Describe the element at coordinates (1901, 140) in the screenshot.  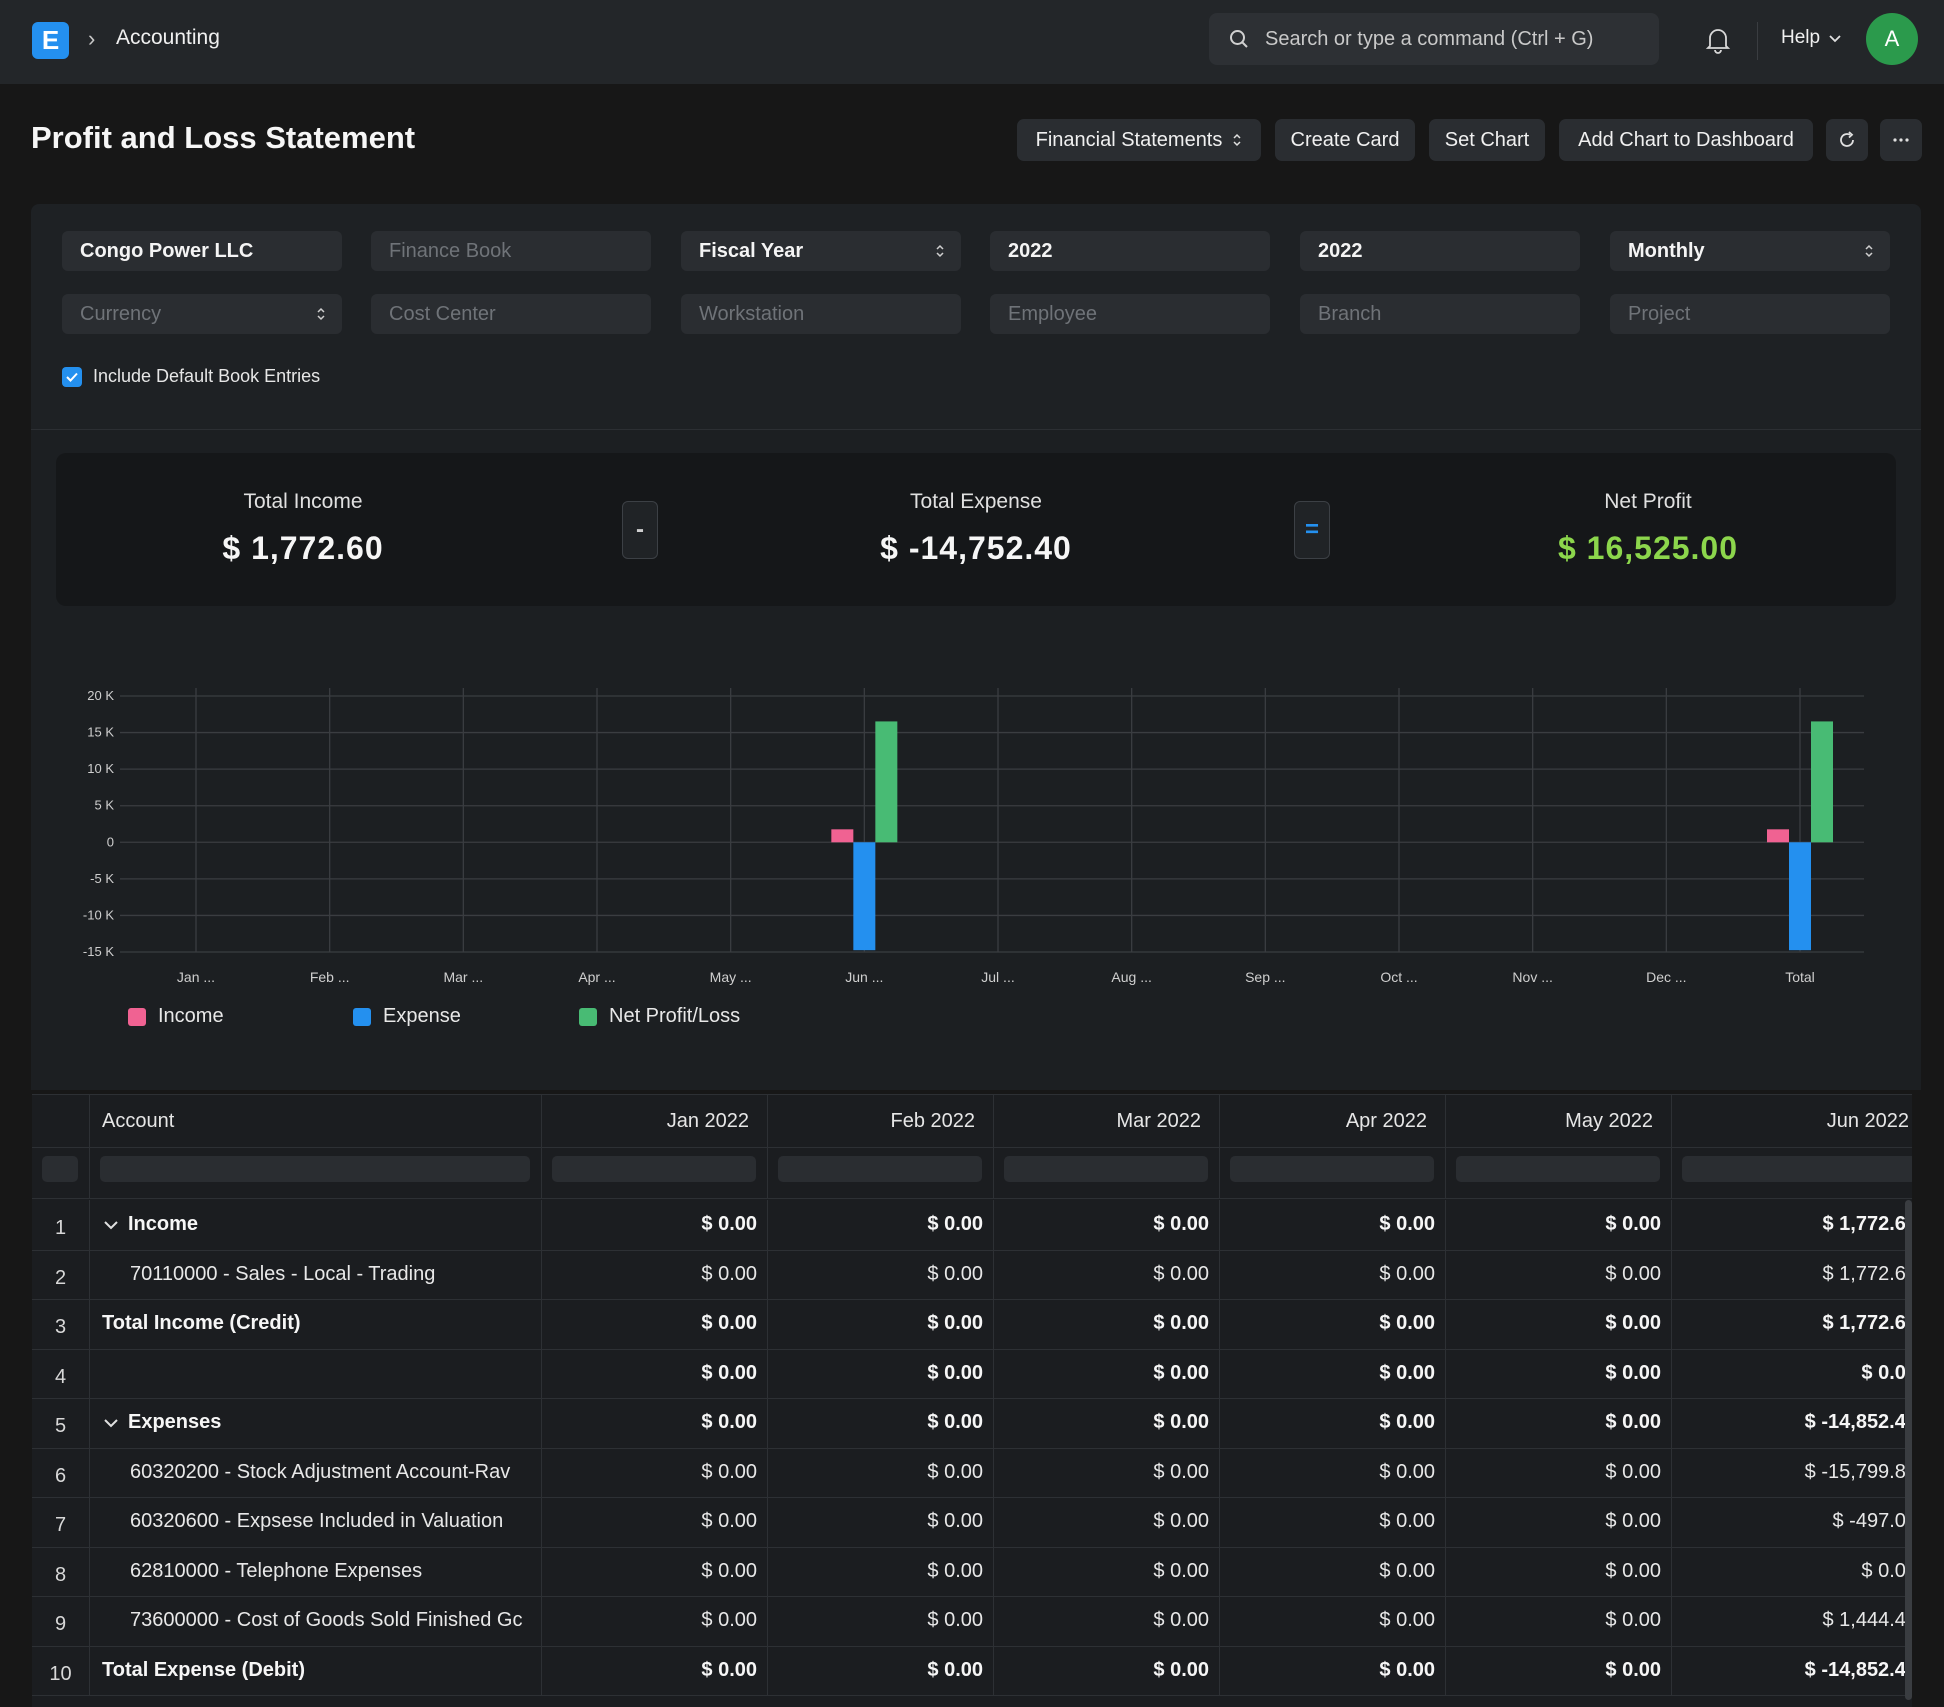
I see `more-options-button` at that location.